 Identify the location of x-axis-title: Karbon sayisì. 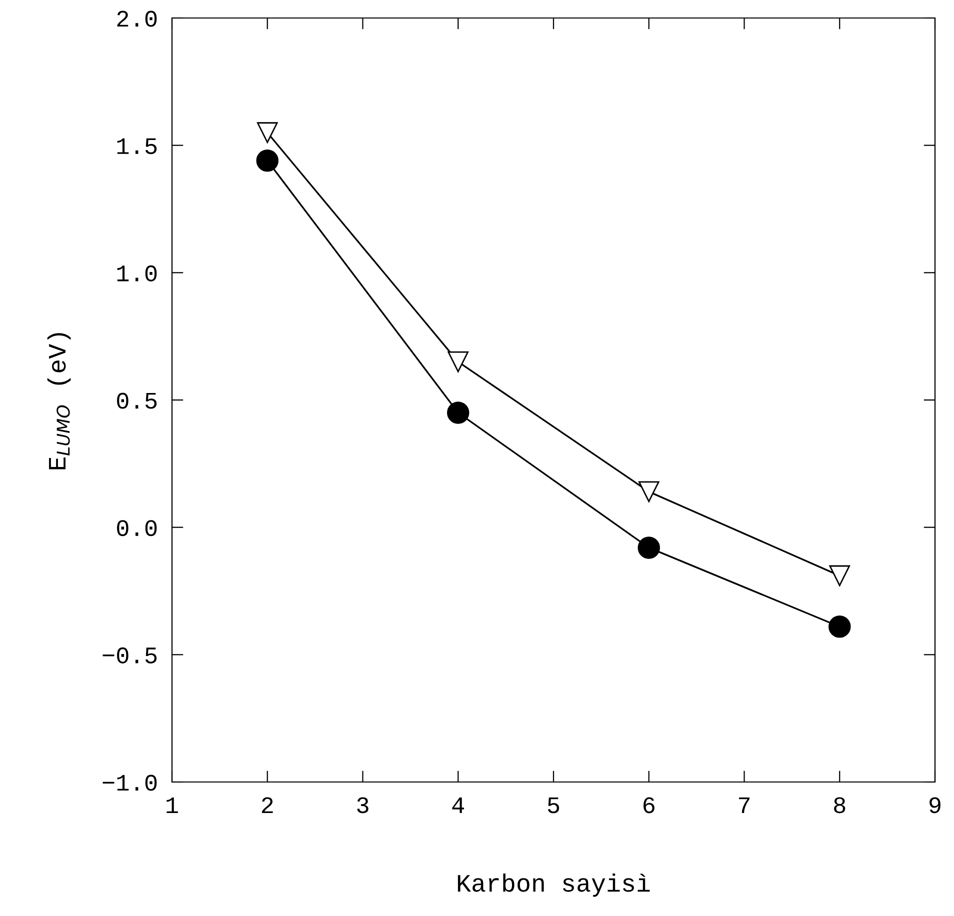
(554, 885).